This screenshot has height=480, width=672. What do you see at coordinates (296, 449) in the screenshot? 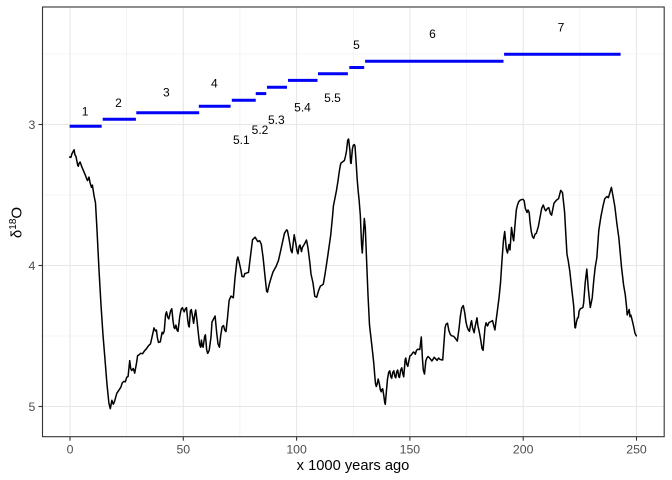
I see `svg-text: 100` at bounding box center [296, 449].